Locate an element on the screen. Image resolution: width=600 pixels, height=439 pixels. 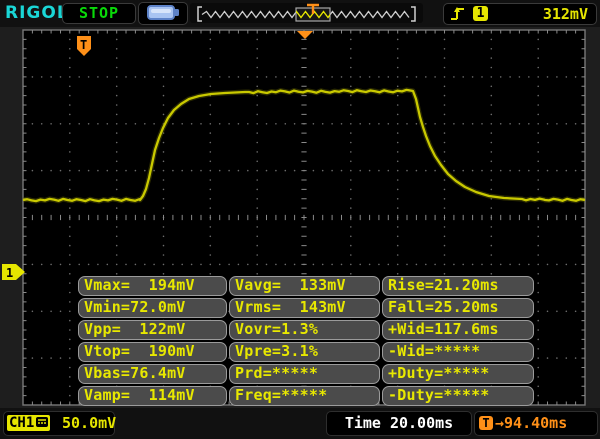
battery-indicator is located at coordinates (163, 13).